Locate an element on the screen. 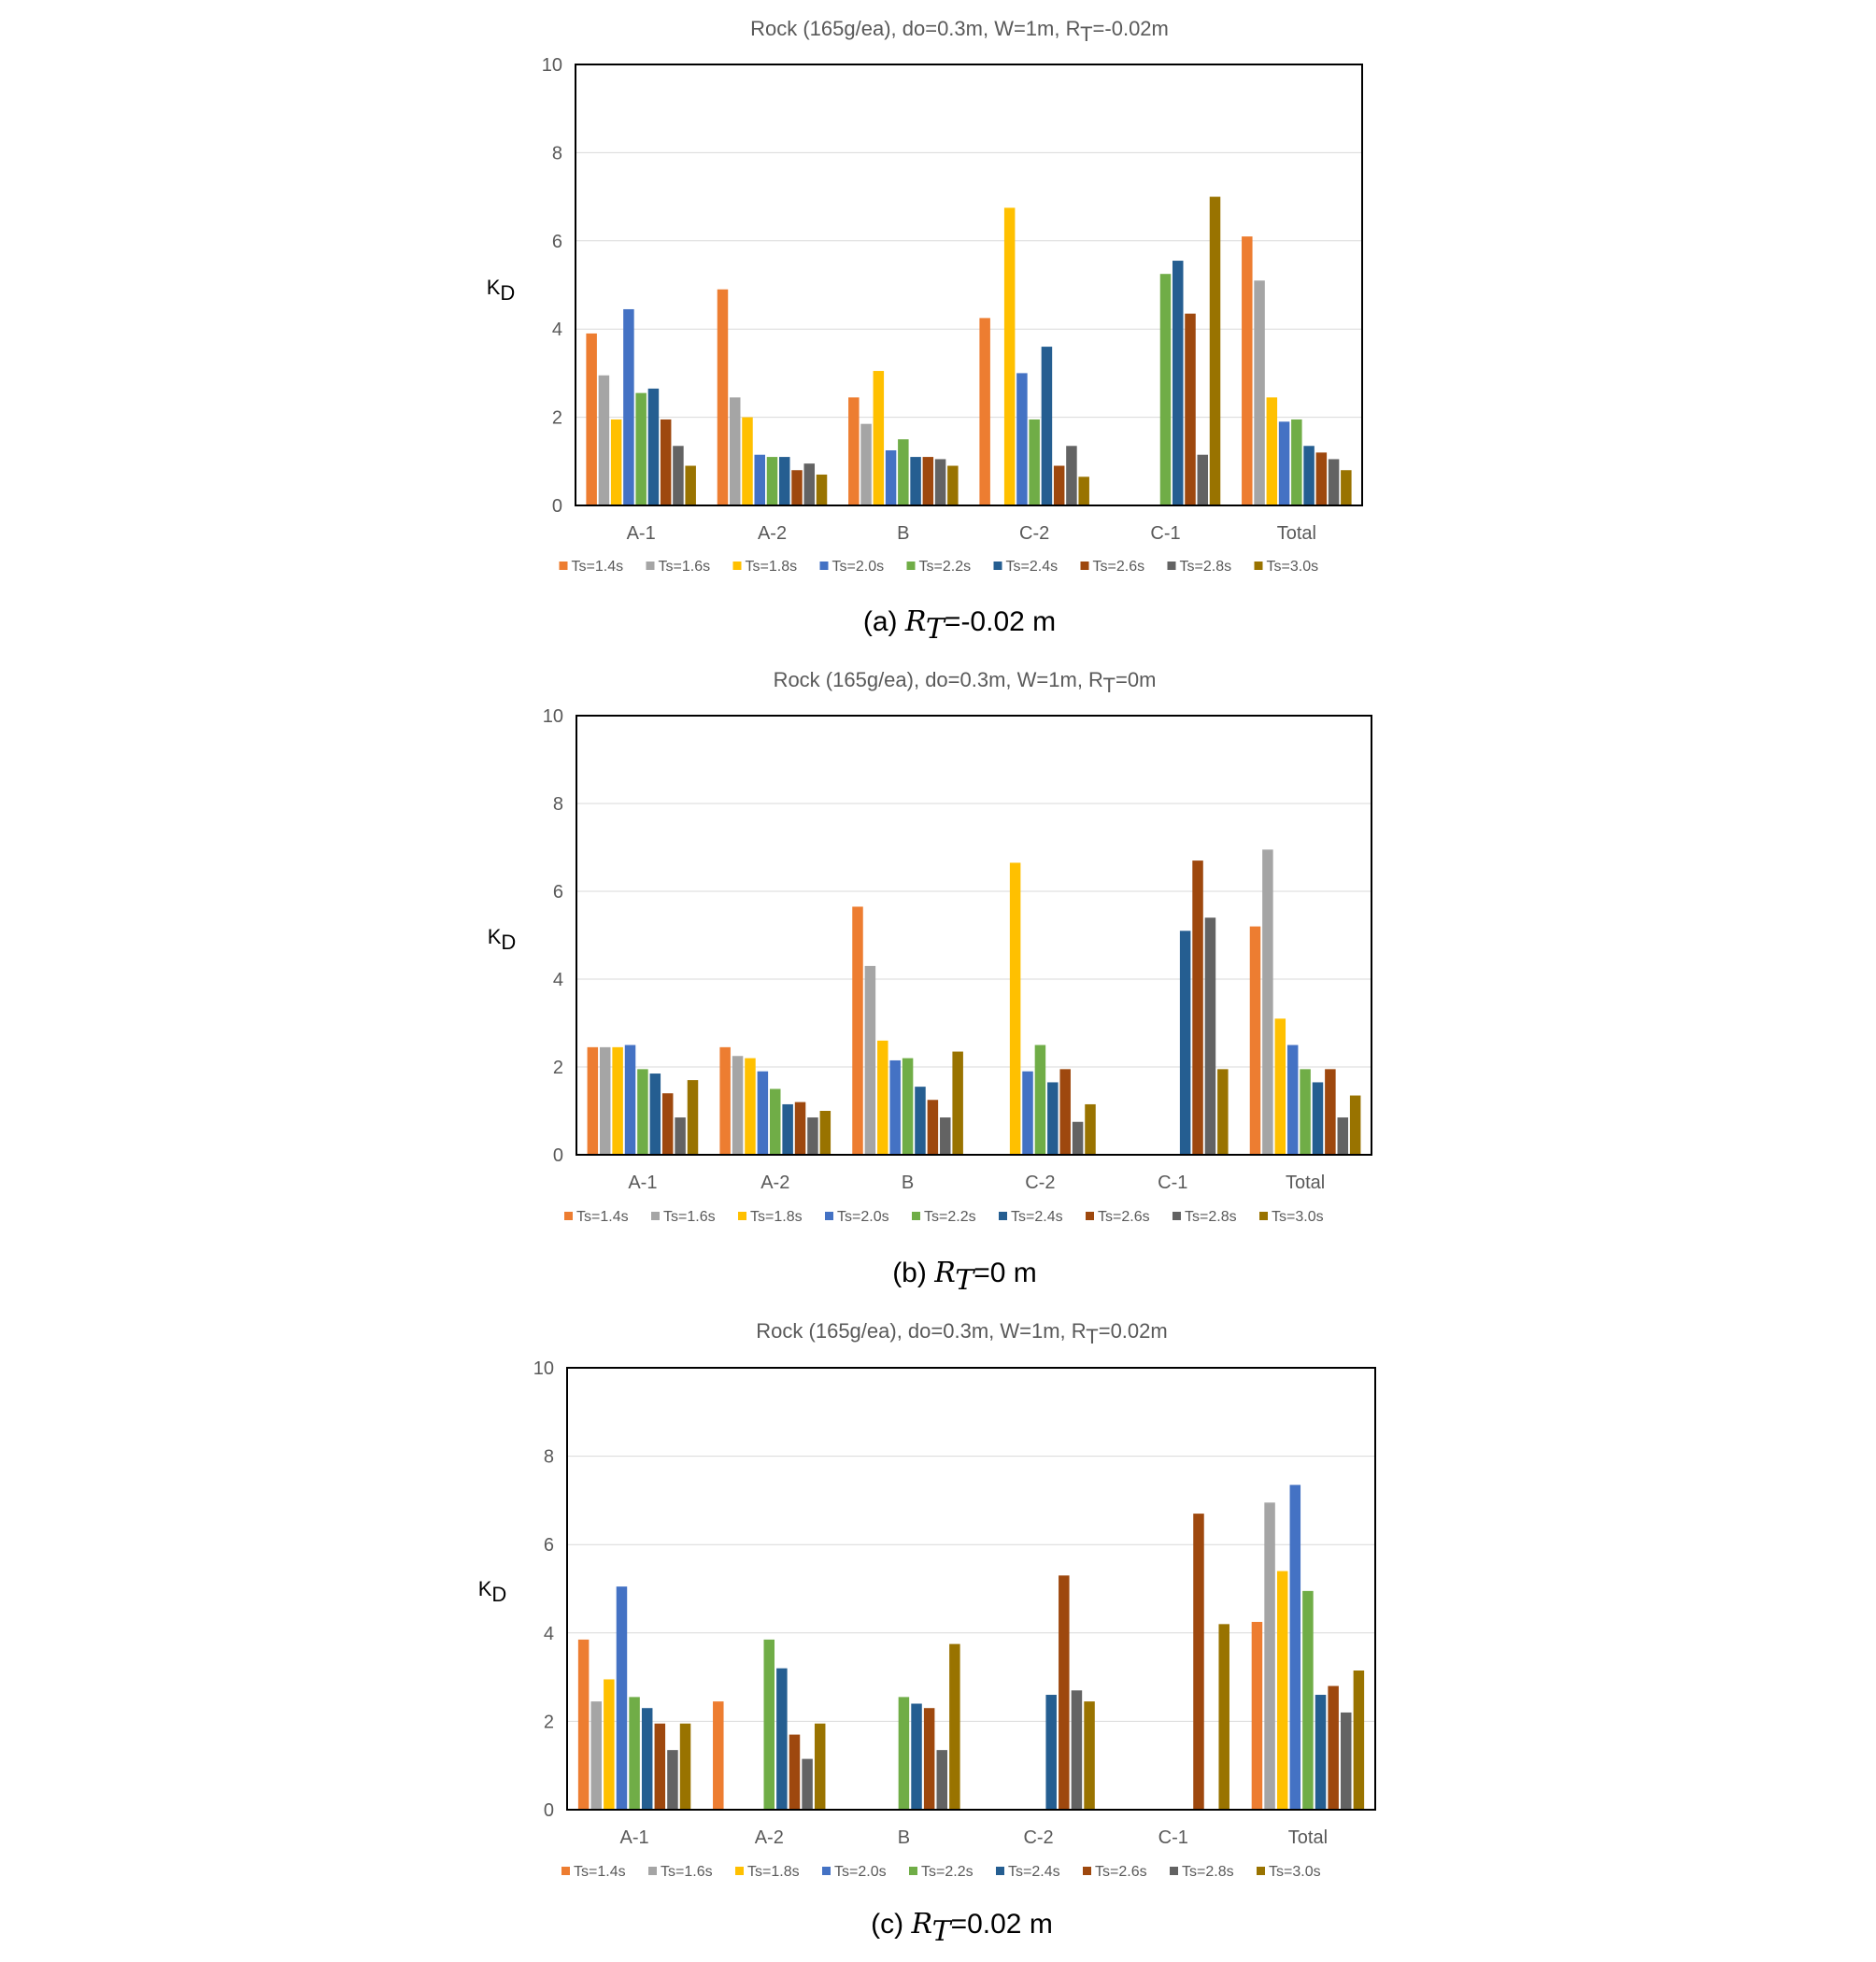  caption-label: (c) is located at coordinates (891, 1925).